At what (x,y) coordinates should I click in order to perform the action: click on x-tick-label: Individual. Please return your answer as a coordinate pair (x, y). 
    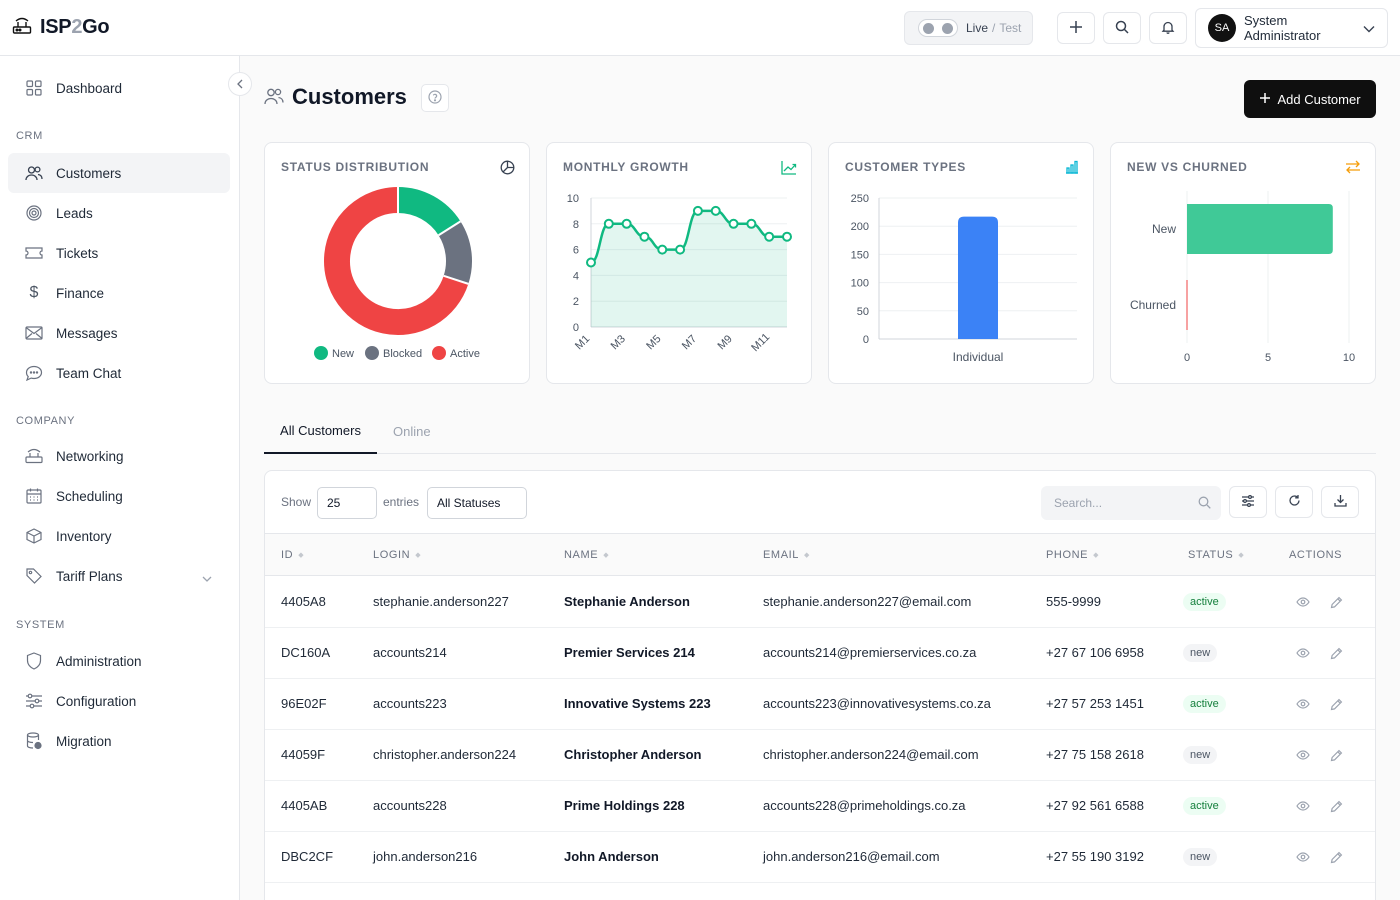
    Looking at the image, I should click on (978, 357).